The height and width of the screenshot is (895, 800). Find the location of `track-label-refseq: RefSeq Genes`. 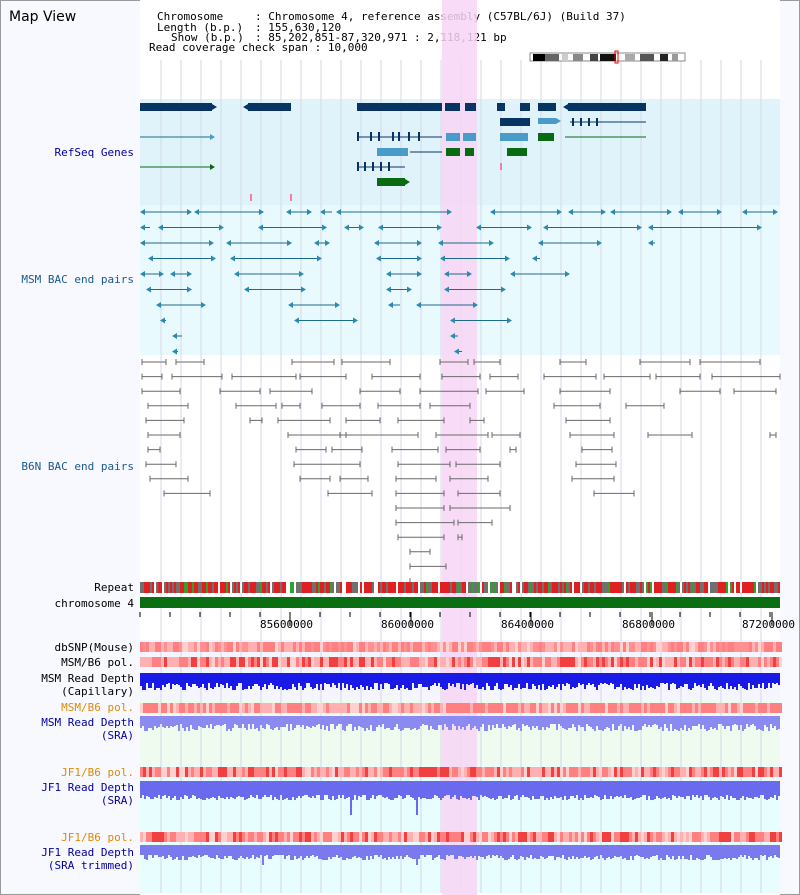

track-label-refseq: RefSeq Genes is located at coordinates (94, 152).